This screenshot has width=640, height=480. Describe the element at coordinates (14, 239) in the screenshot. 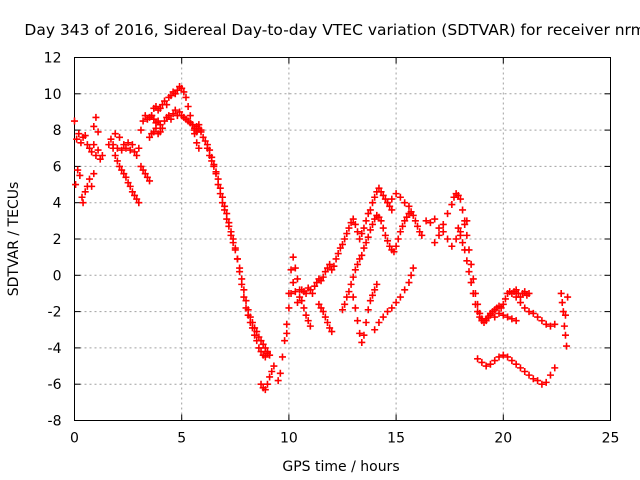

I see `y-axis-label: SDTVAR / TECUs` at that location.